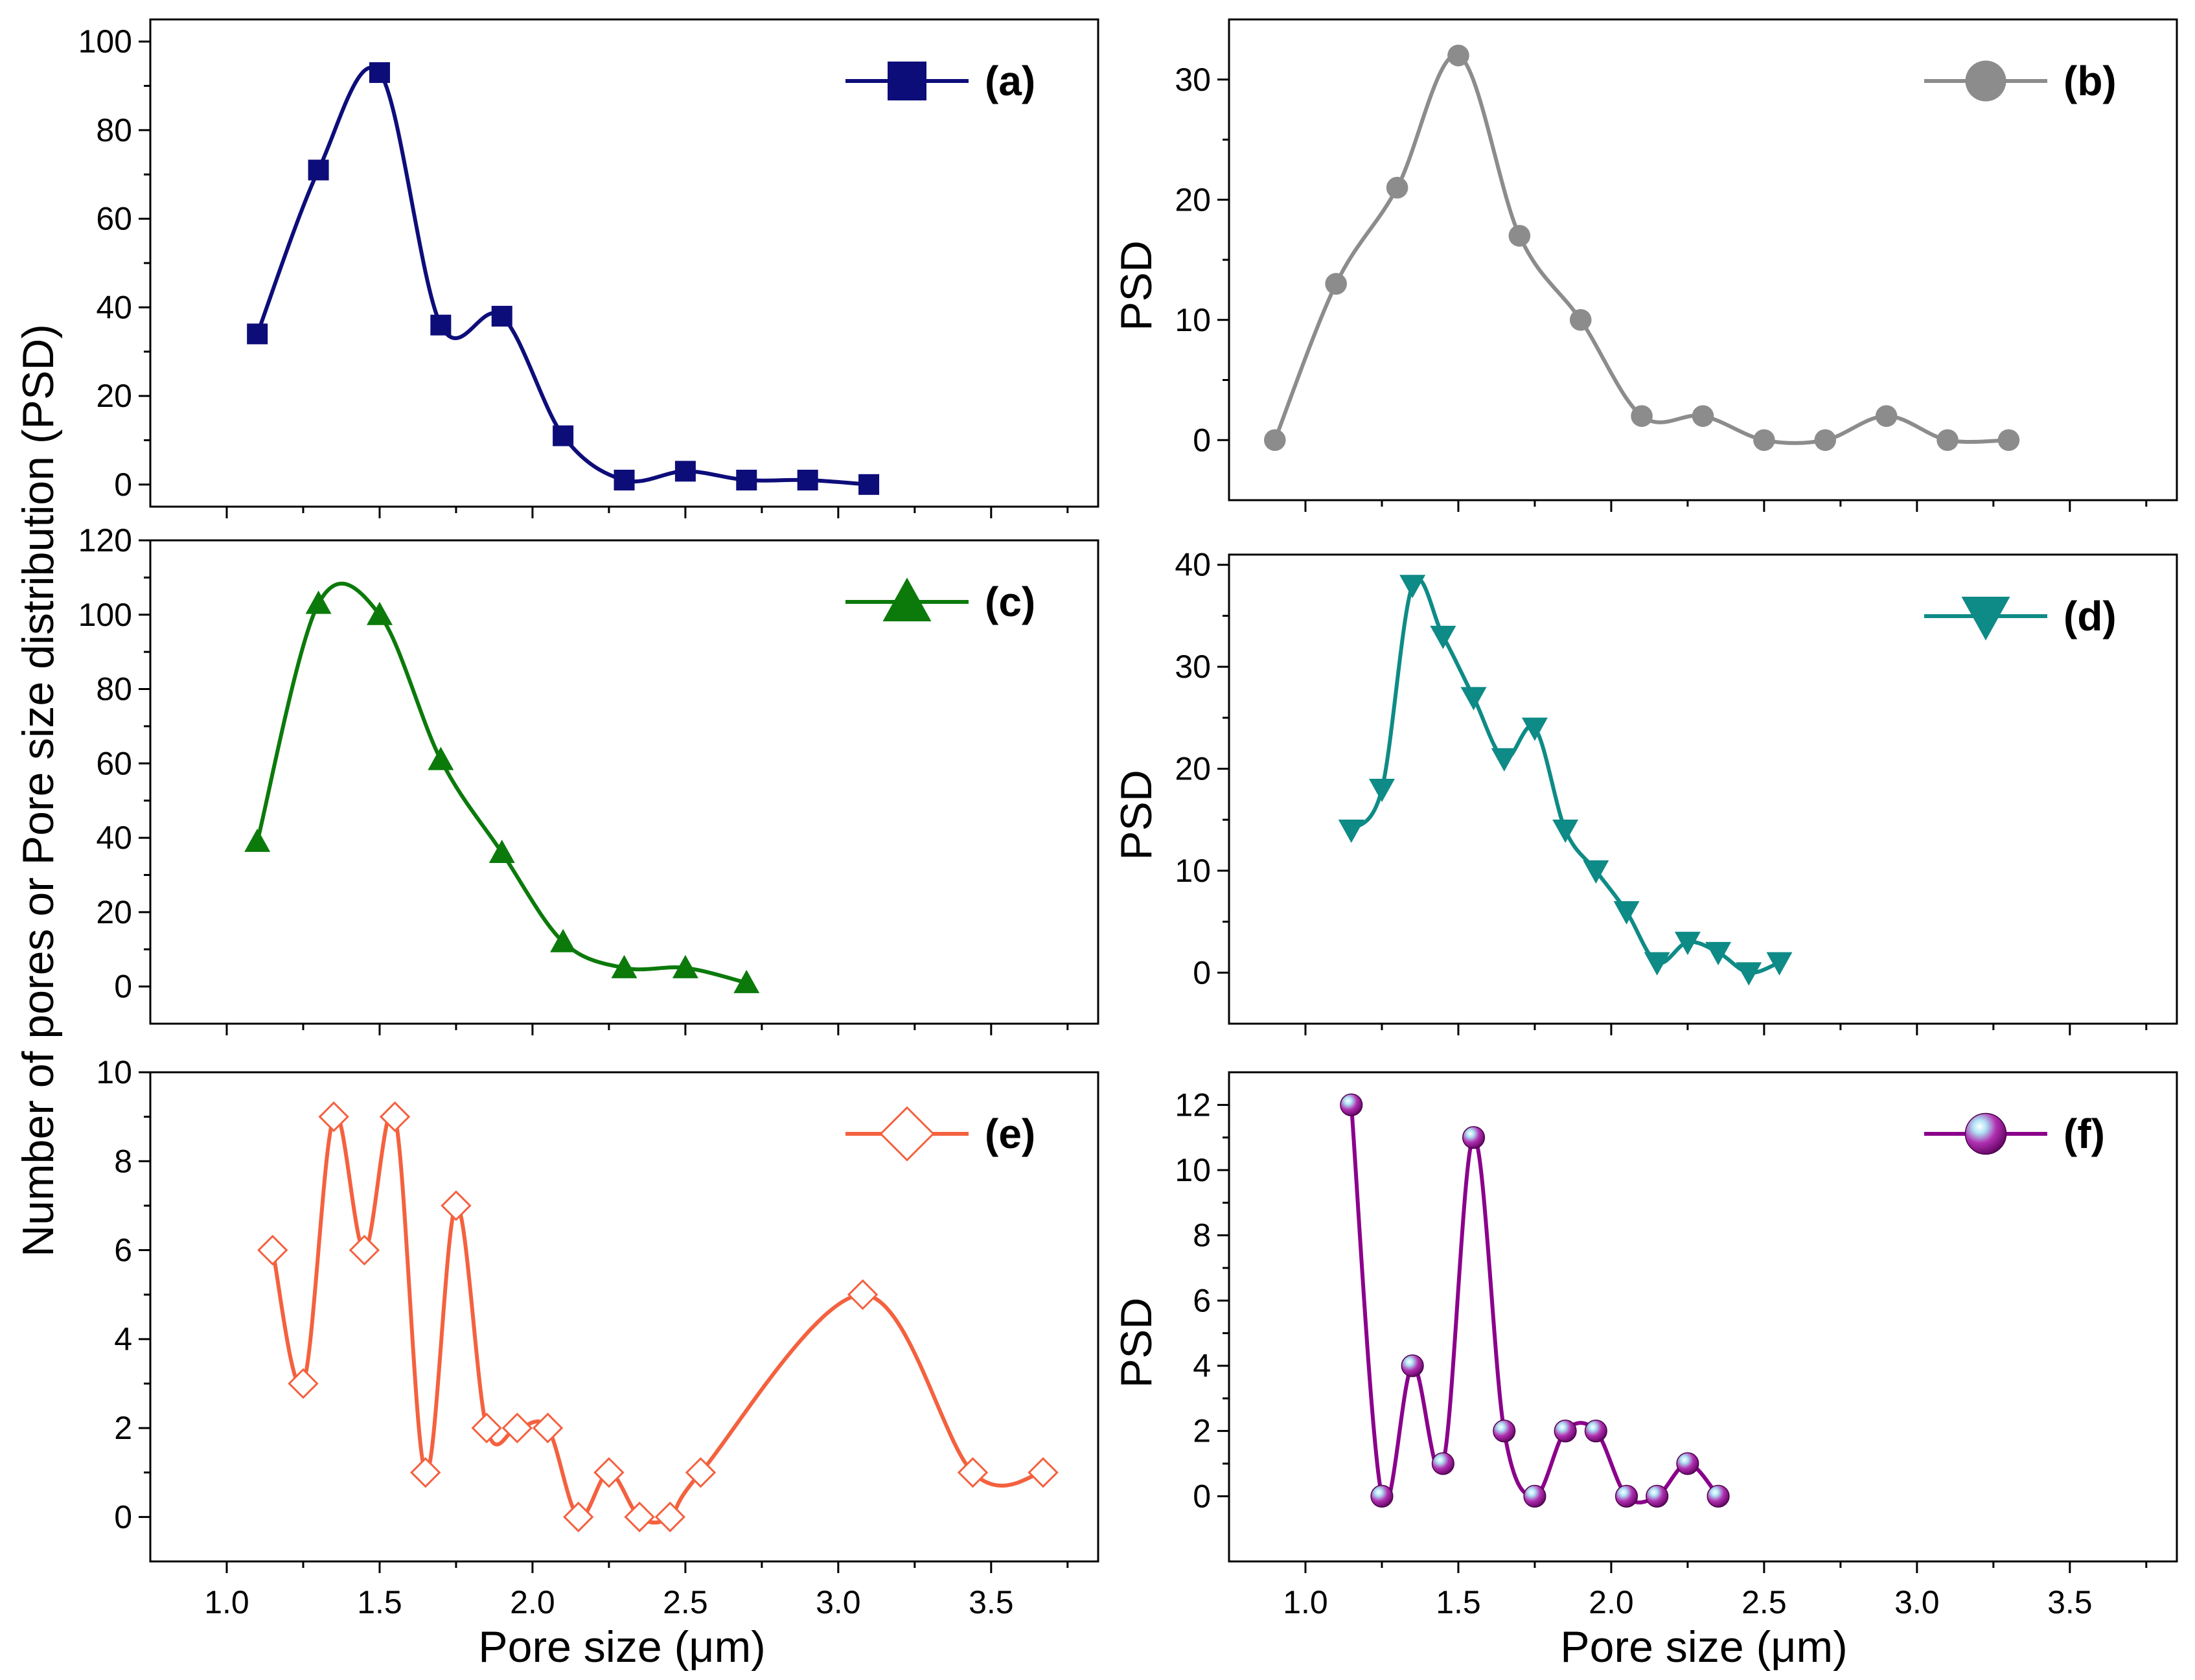 The image size is (2195, 1680). Describe the element at coordinates (1565, 776) in the screenshot. I see `series-line-d` at that location.